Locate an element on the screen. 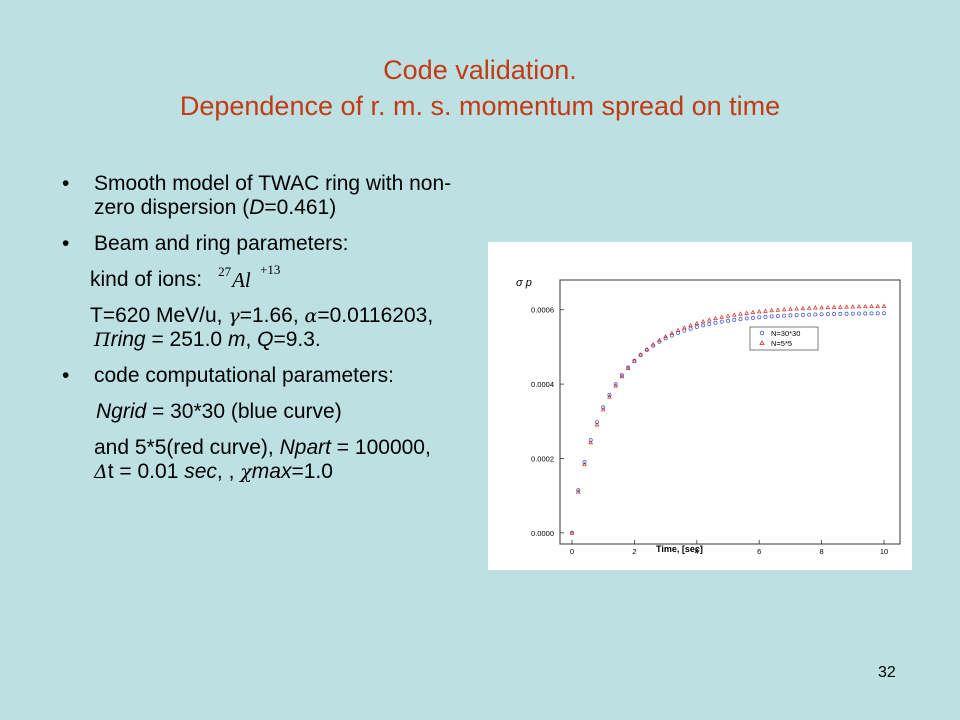 This screenshot has height=720, width=960. x-ticks: 0 2 4 6 8 10 is located at coordinates (729, 548).